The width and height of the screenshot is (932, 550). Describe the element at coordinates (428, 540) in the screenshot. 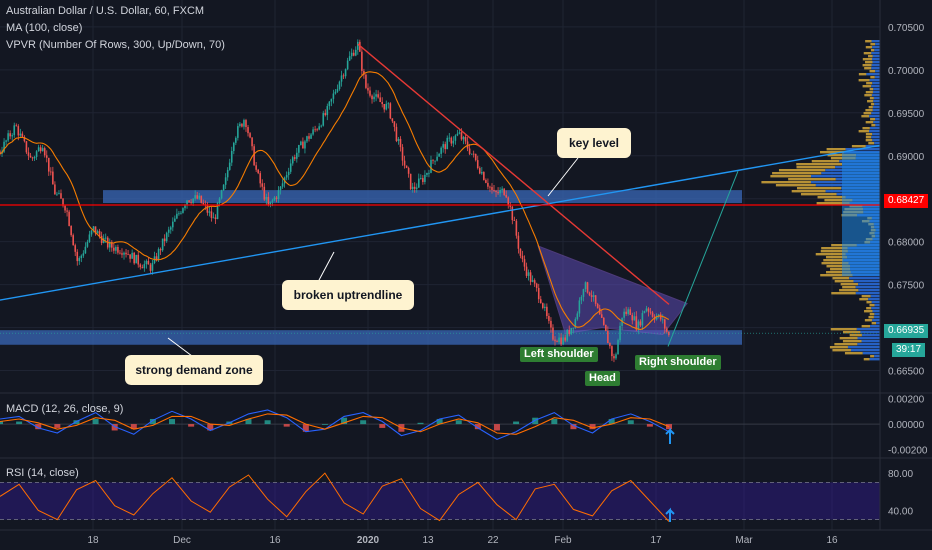

I see `time-tick-label: 13` at that location.